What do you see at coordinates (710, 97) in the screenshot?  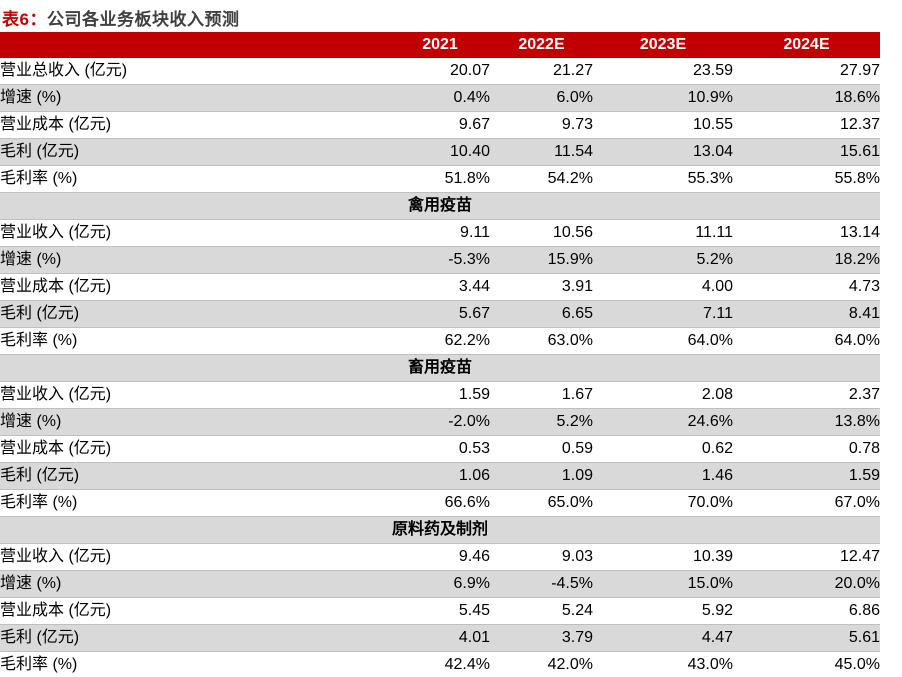 I see `value-cell: 10.9%` at bounding box center [710, 97].